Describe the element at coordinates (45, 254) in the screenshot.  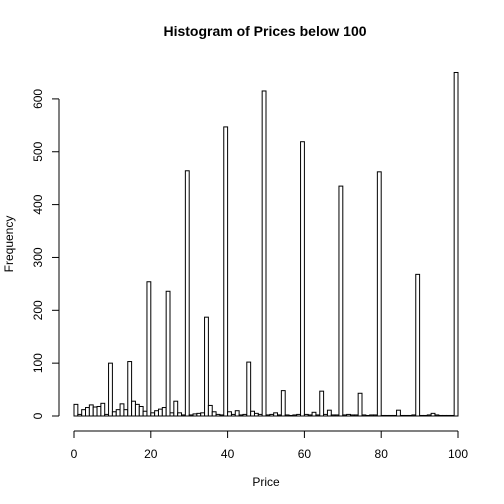
I see `y-axis: 0 100 200 300 400 500 600` at that location.